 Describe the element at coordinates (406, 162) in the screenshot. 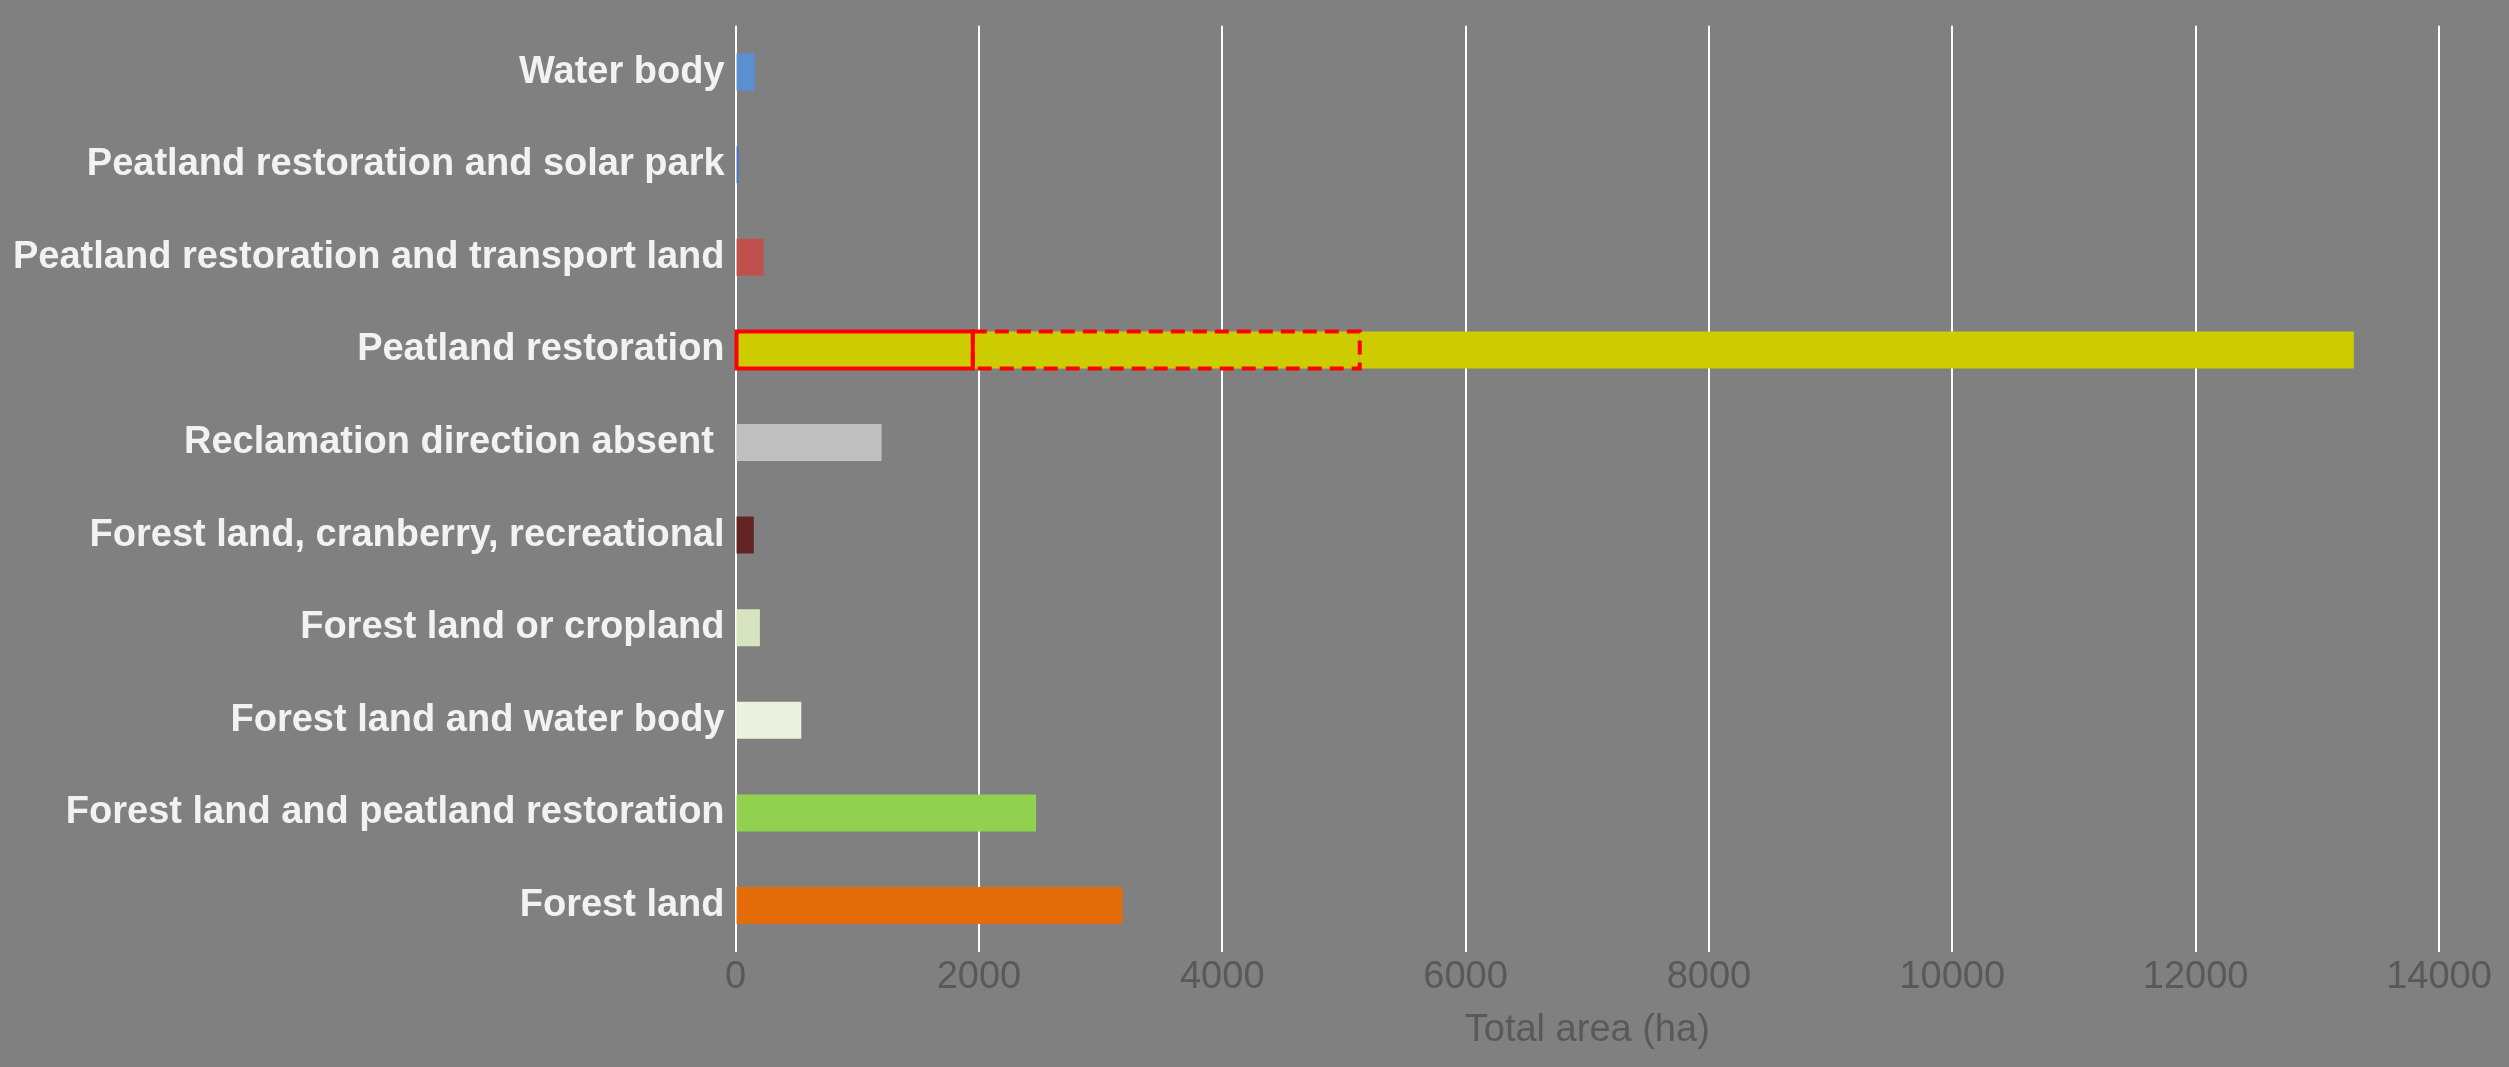

I see `y-tick-label: Peatland restoration and solar park` at that location.